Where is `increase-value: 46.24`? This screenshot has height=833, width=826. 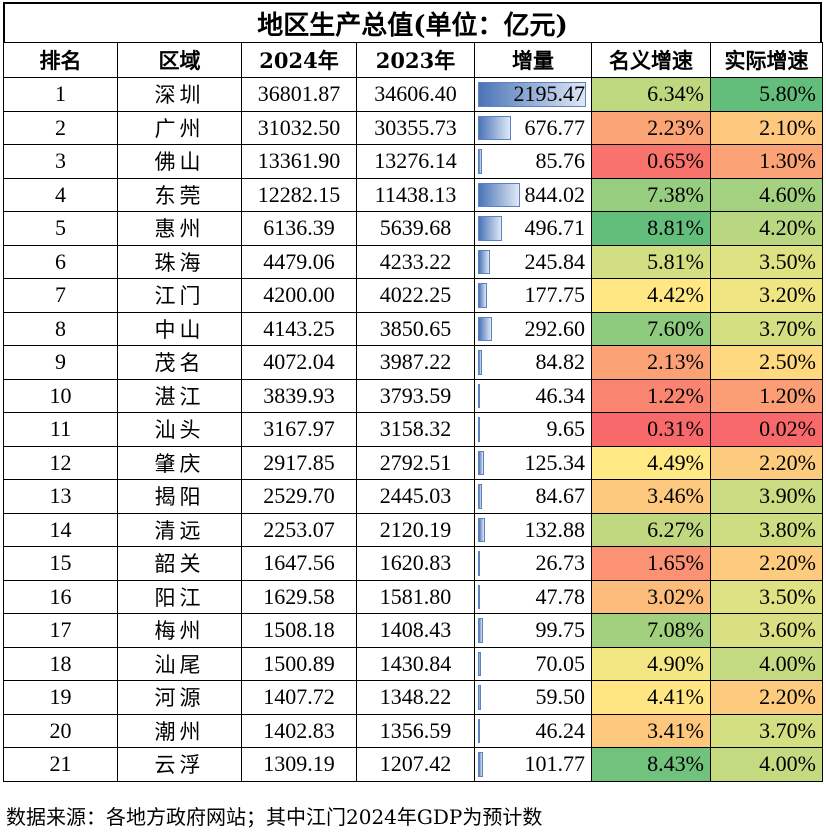 increase-value: 46.24 is located at coordinates (560, 730).